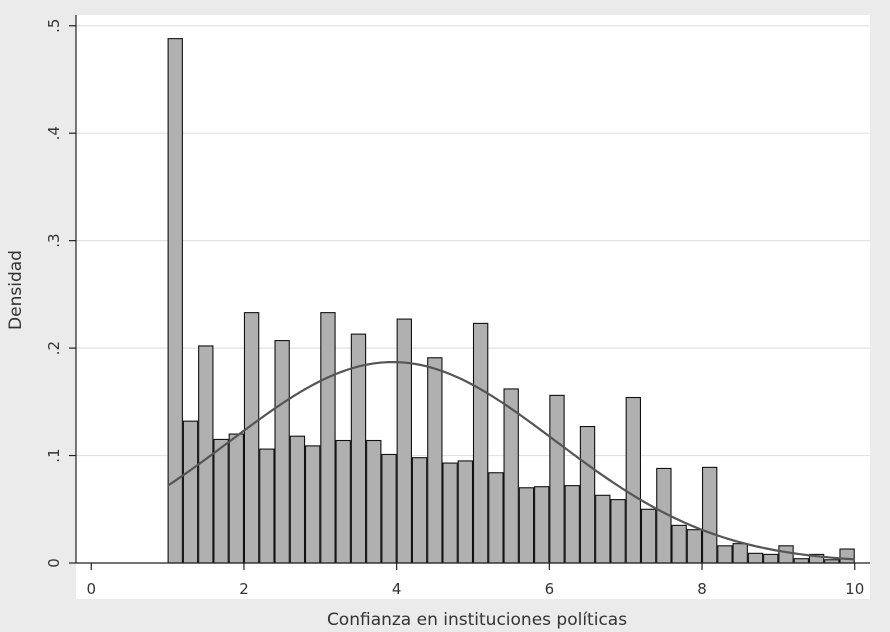  Describe the element at coordinates (854, 589) in the screenshot. I see `x-tick-label: 10` at that location.